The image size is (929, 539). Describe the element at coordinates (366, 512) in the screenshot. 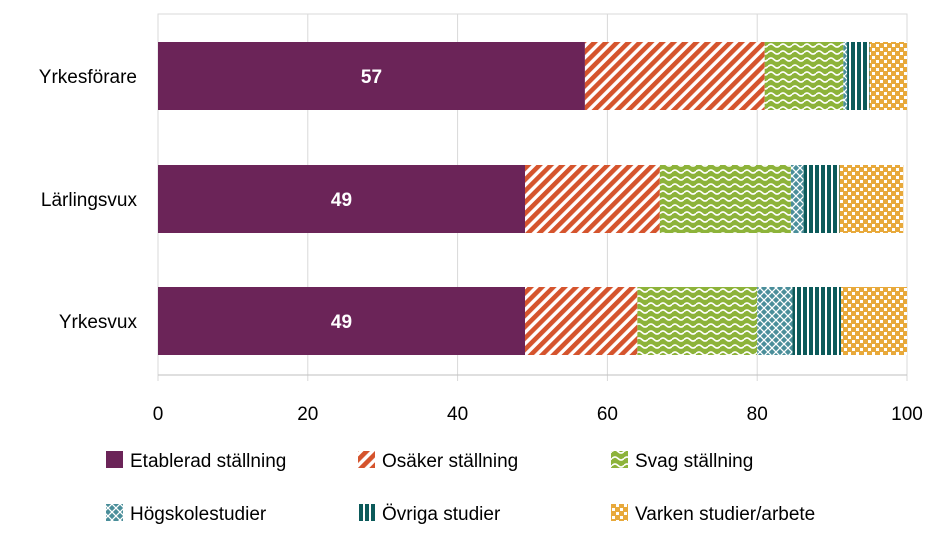

I see `legend-swatch-ovriga-studier` at that location.